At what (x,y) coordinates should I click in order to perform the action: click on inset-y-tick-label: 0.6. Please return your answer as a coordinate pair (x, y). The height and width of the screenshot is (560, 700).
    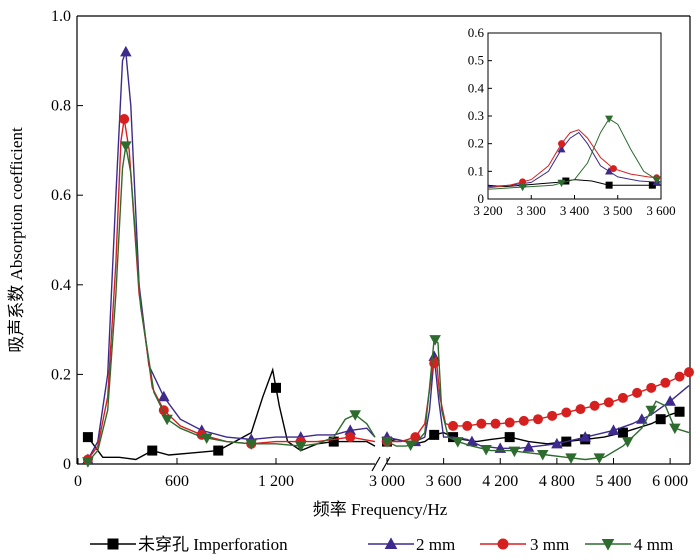
    Looking at the image, I should click on (476, 32).